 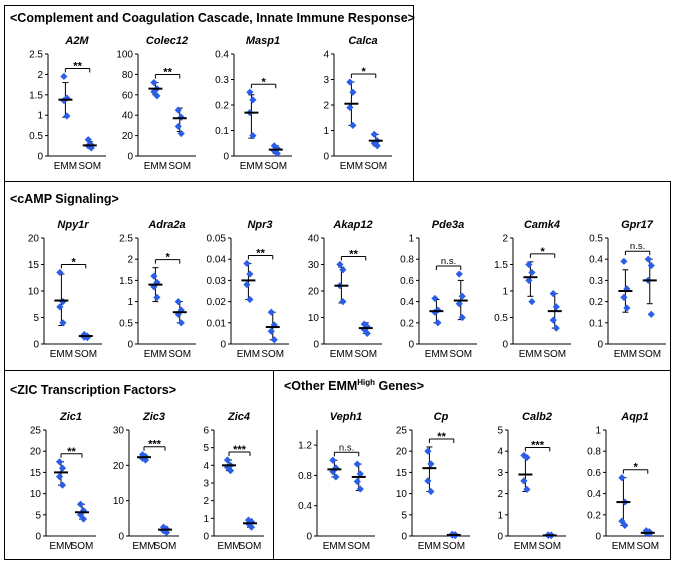 I want to click on y-tick-label: 25, so click(x=36, y=431).